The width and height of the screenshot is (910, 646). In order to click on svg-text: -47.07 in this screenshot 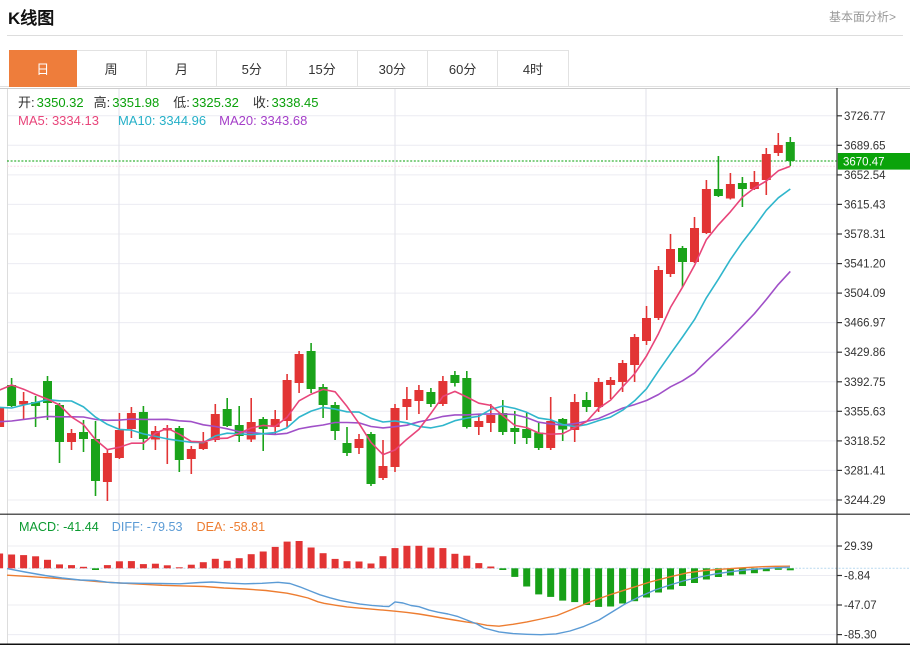, I will do `click(860, 606)`.